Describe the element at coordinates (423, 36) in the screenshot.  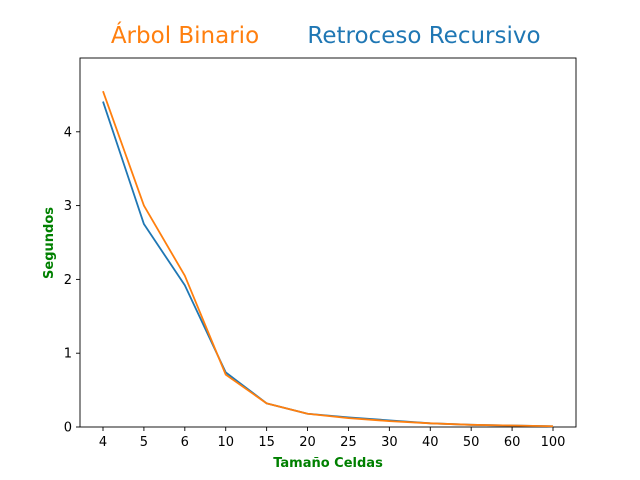
I see `legend-entry-retroceso-recursivo: Retroceso Recursivo` at that location.